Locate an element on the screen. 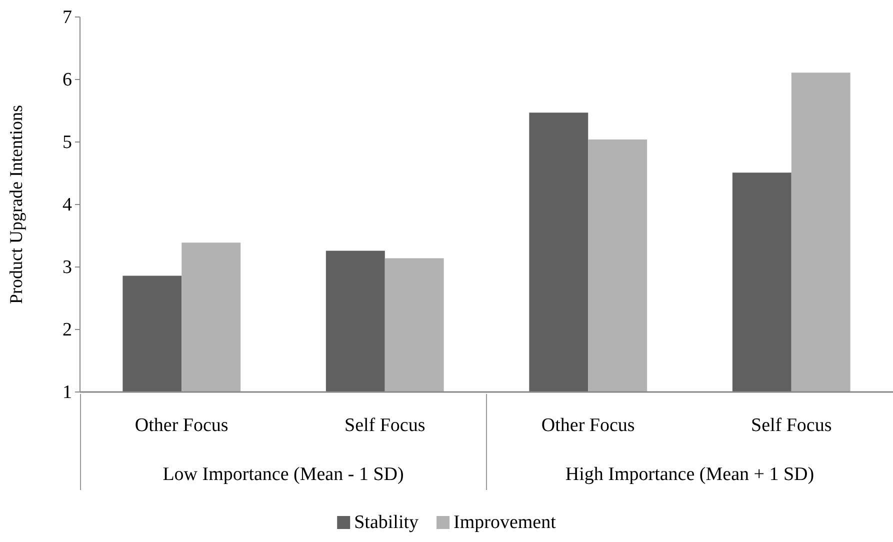 Image resolution: width=893 pixels, height=542 pixels. text: High Importance (Mean + 1 SD) is located at coordinates (689, 474).